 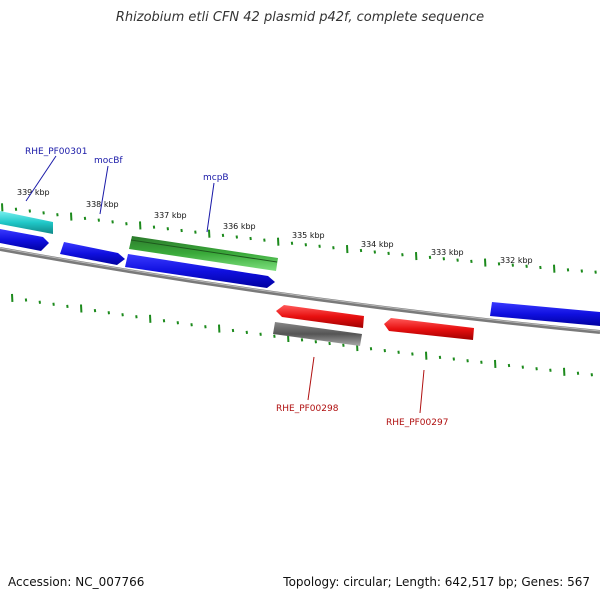 What do you see at coordinates (300, 290) in the screenshot?
I see `backbone-line` at bounding box center [300, 290].